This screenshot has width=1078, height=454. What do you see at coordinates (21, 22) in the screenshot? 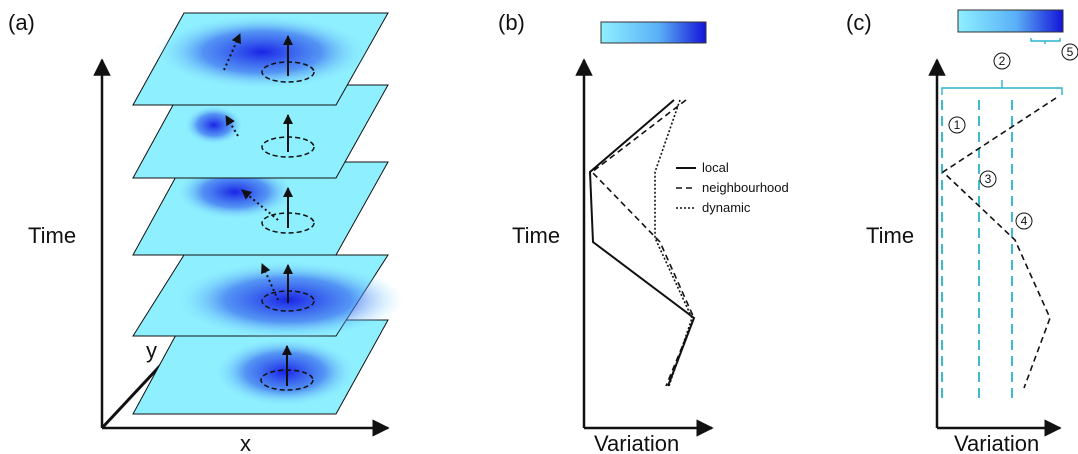
I see `panel-a-label: (a)` at bounding box center [21, 22].